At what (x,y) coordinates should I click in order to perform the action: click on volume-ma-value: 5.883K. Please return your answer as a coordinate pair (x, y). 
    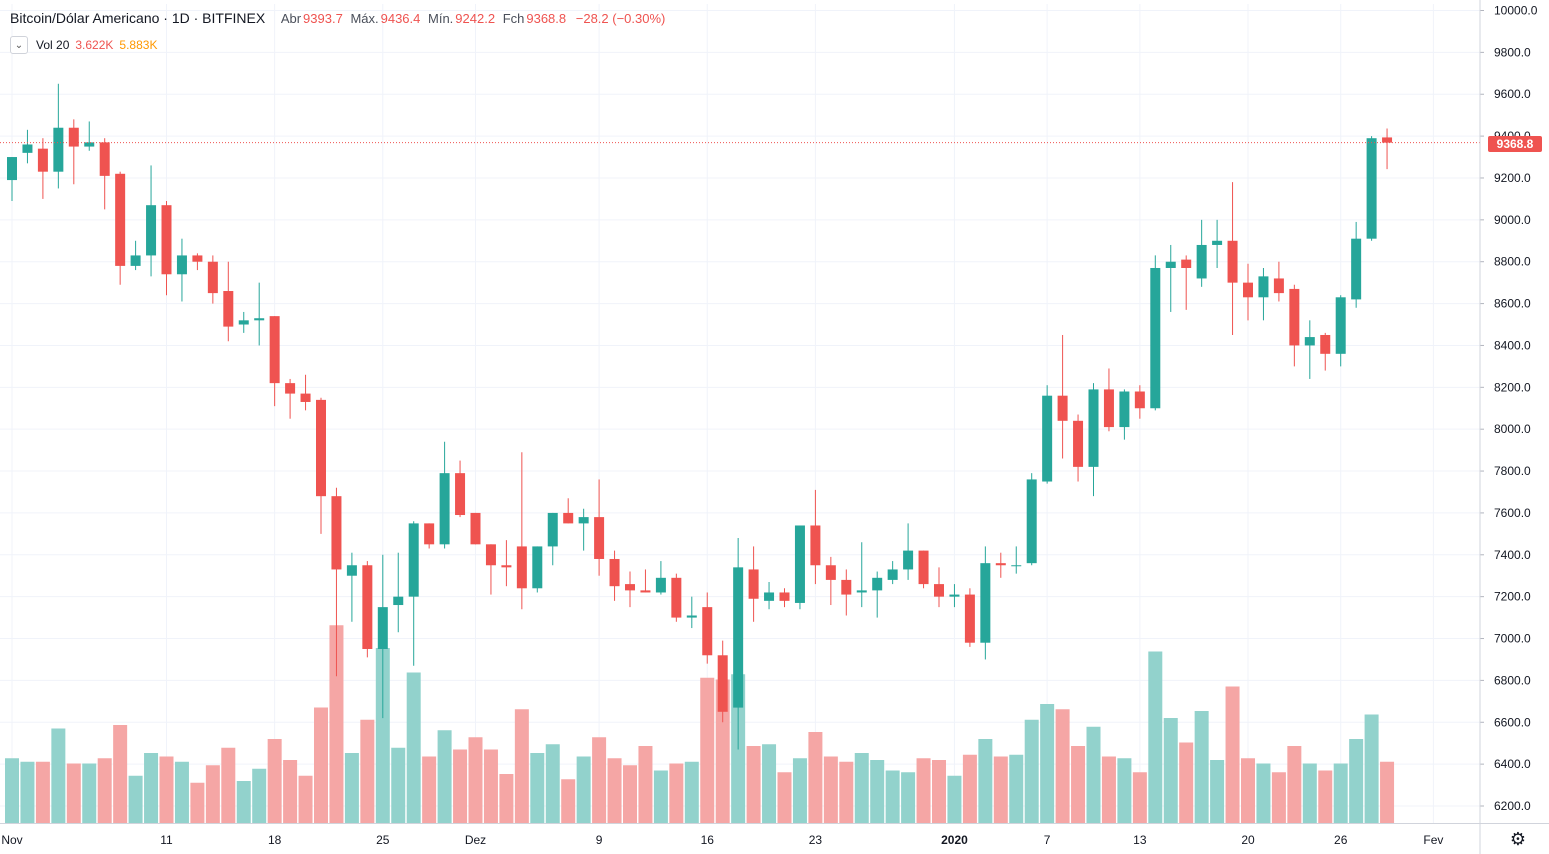
    Looking at the image, I should click on (138, 45).